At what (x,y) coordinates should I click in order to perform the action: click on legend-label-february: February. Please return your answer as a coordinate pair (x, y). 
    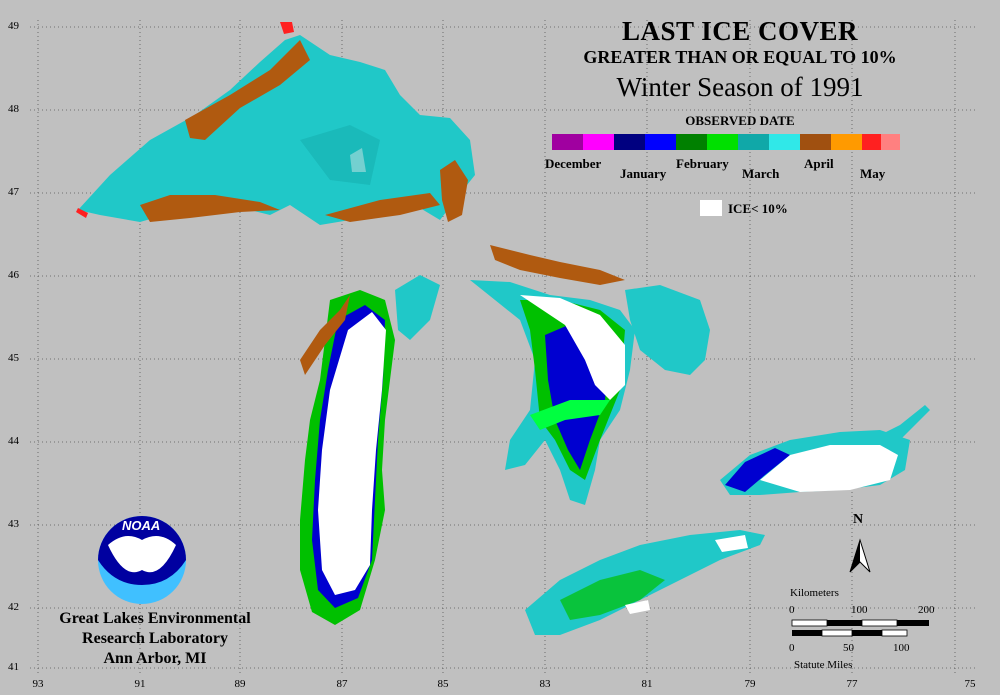
    Looking at the image, I should click on (702, 163).